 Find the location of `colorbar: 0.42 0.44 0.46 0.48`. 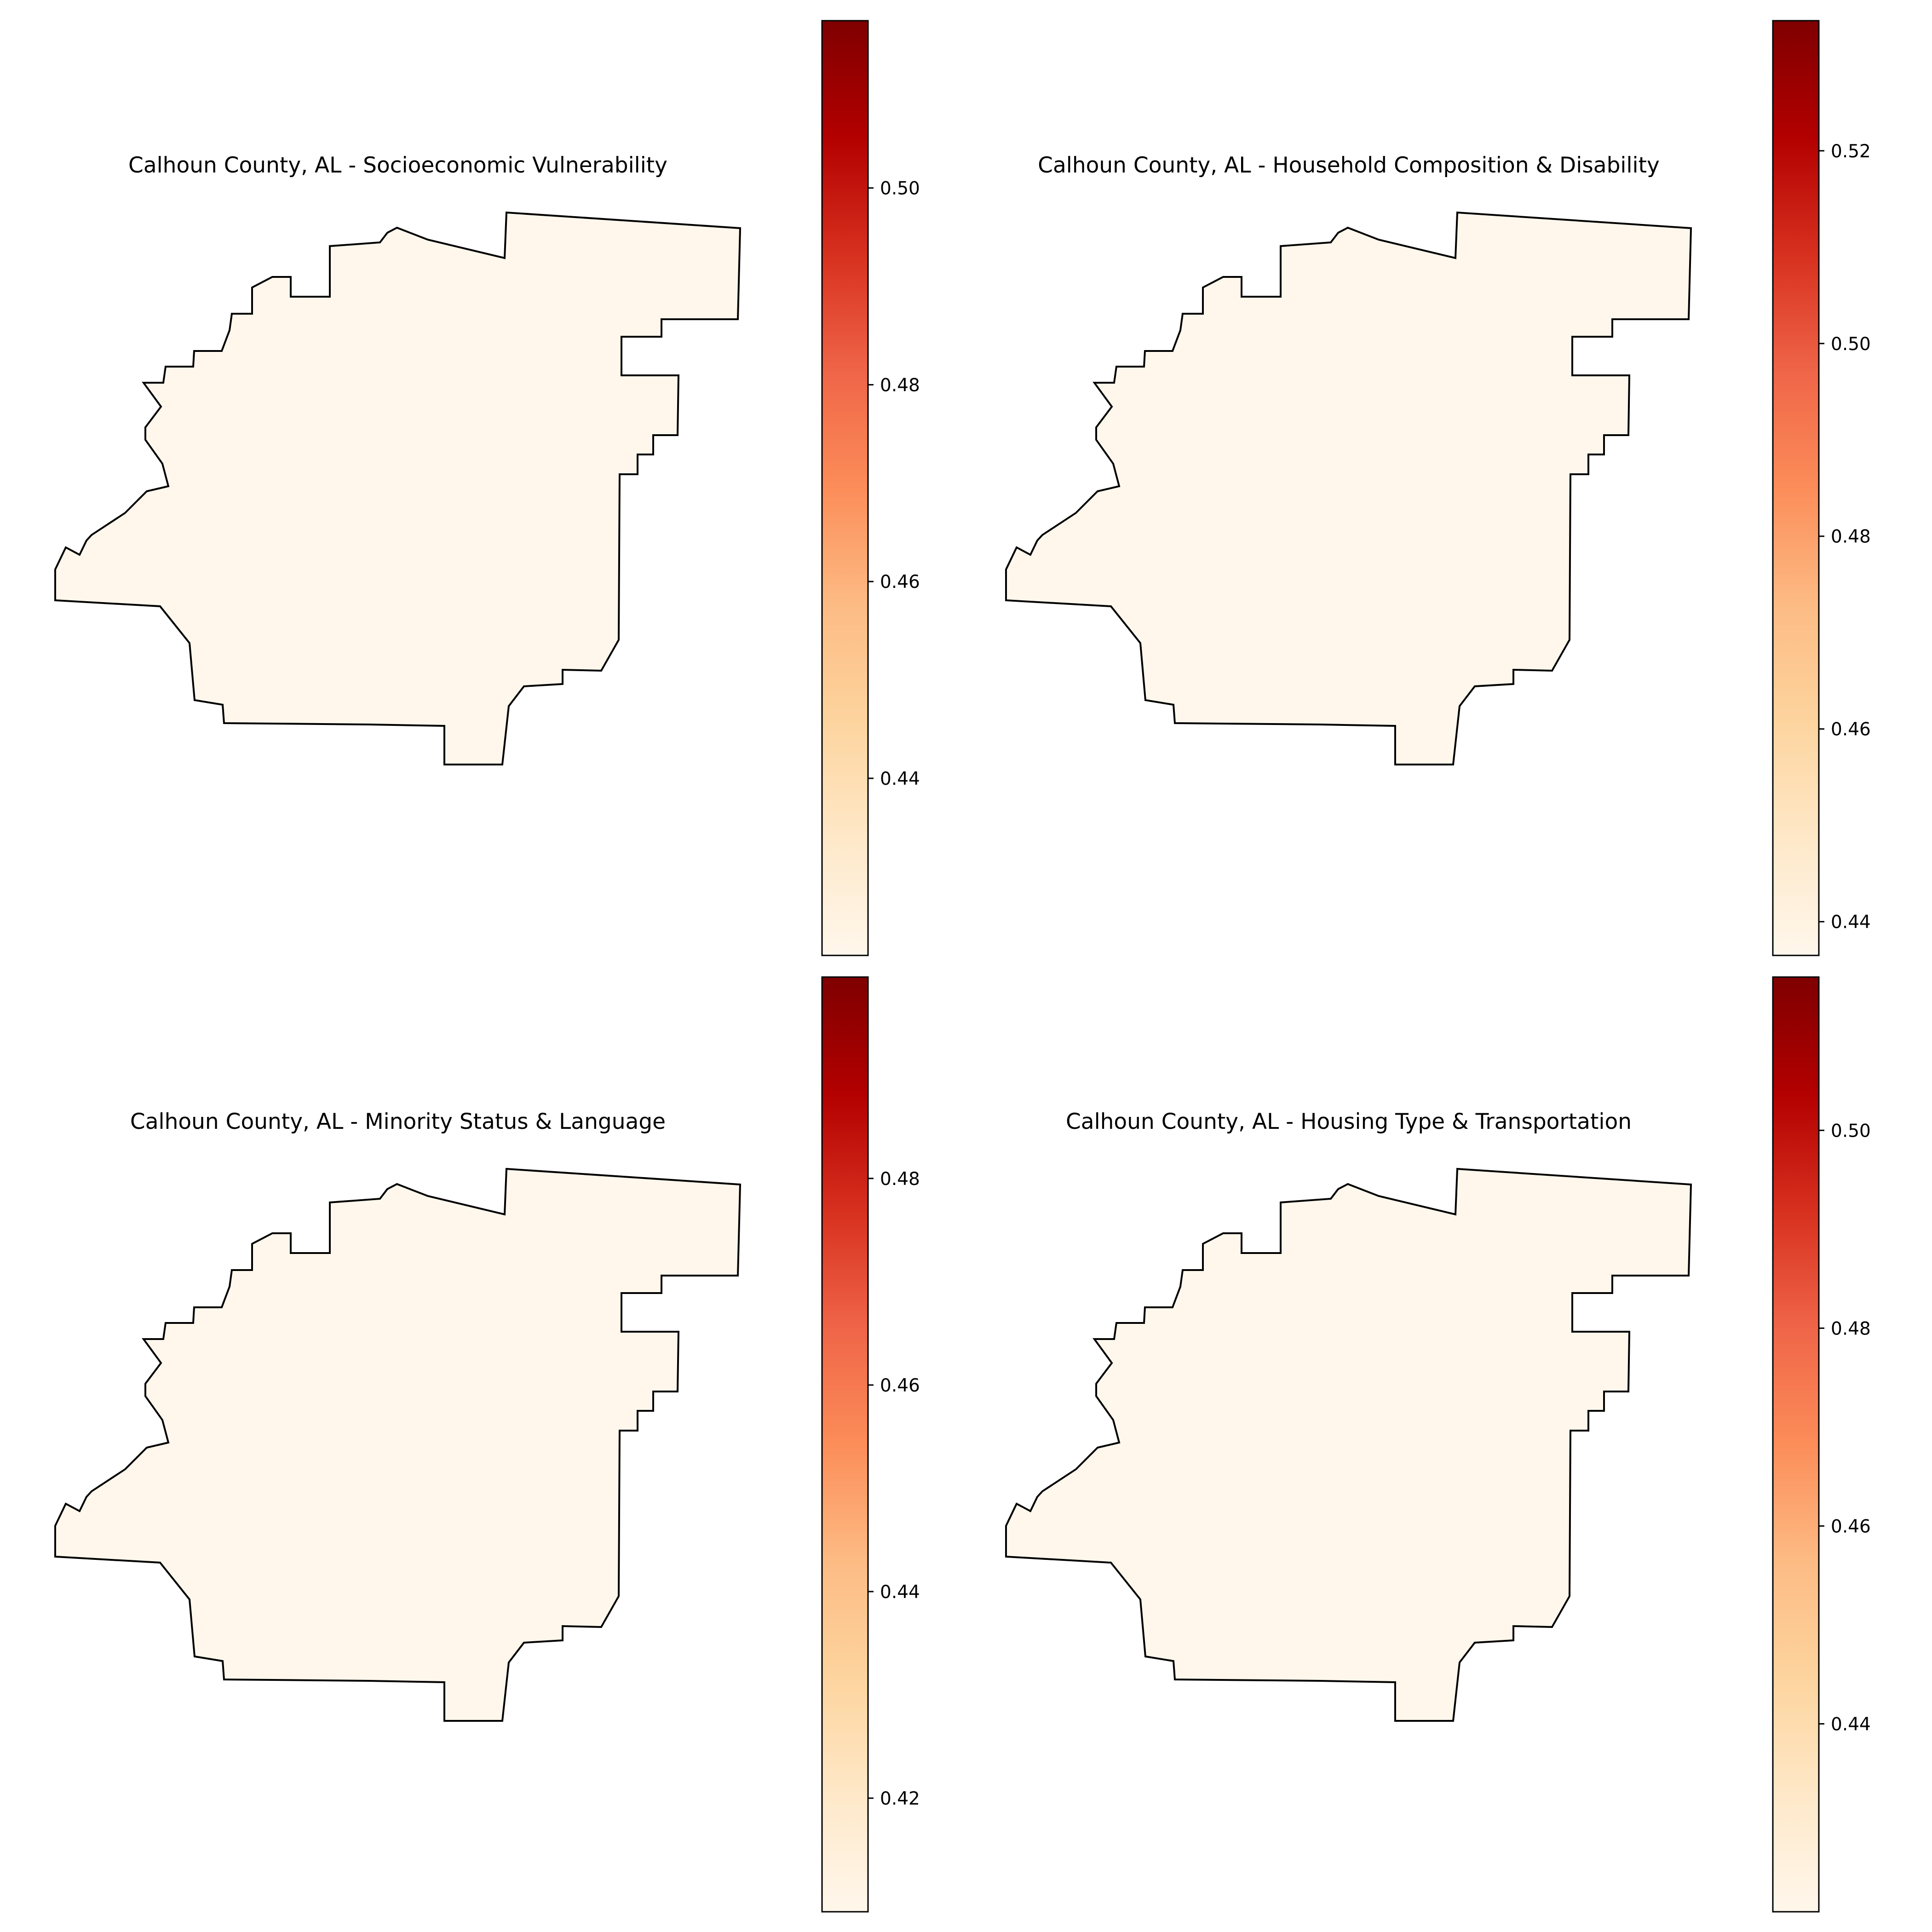

colorbar: 0.42 0.44 0.46 0.48 is located at coordinates (870, 1444).